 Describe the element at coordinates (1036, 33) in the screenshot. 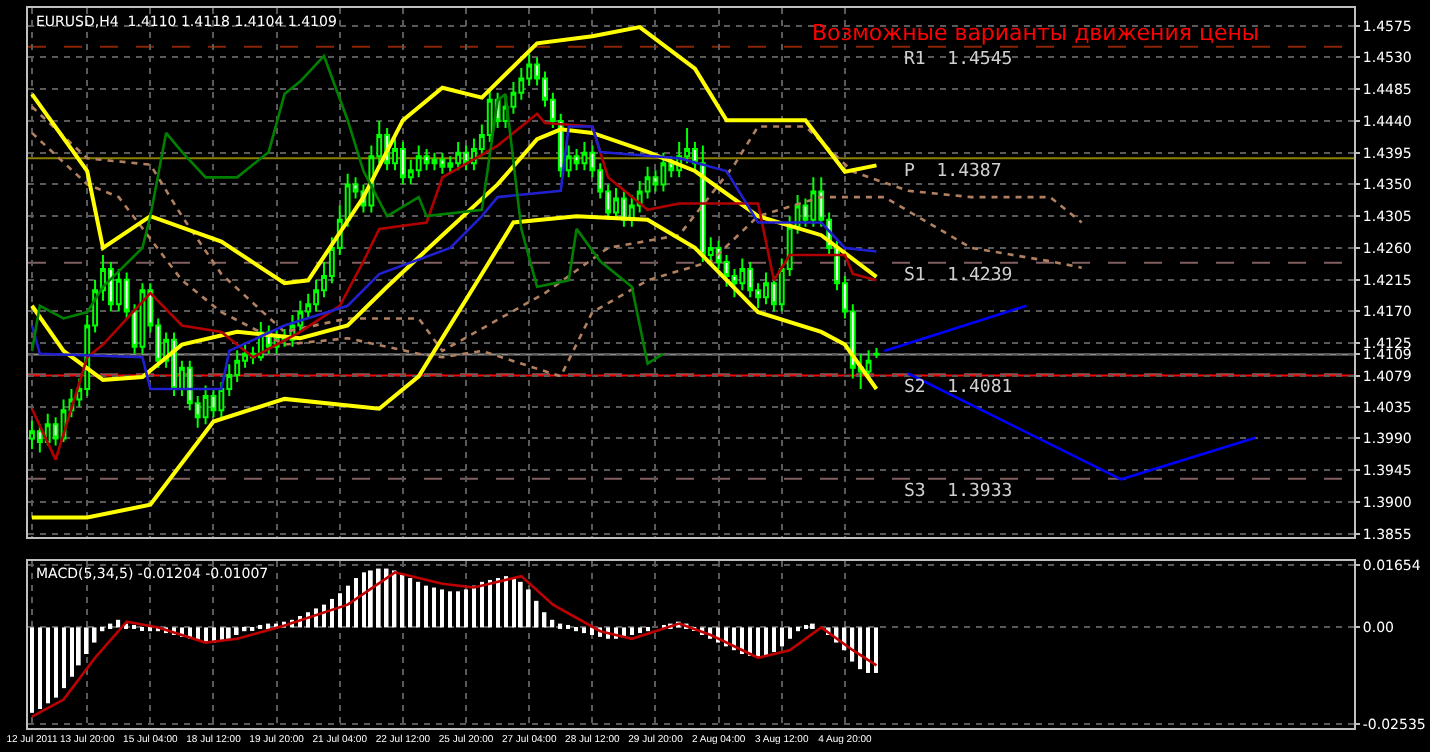

I see `annotation: Возможные варианты движения цены` at that location.